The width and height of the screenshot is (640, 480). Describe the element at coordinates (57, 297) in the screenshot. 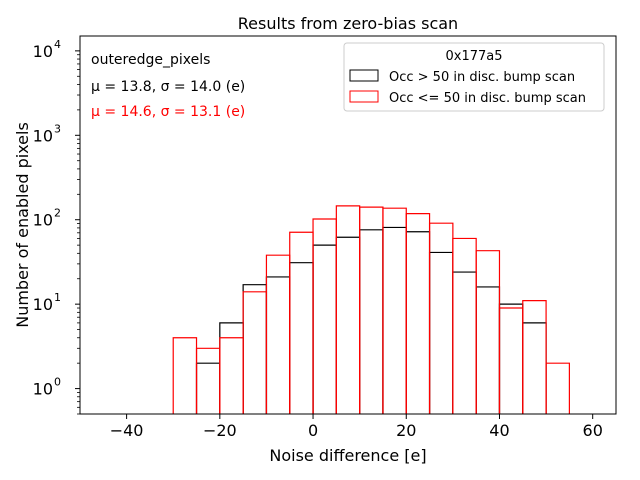

I see `y-tick-exponent: 1` at that location.